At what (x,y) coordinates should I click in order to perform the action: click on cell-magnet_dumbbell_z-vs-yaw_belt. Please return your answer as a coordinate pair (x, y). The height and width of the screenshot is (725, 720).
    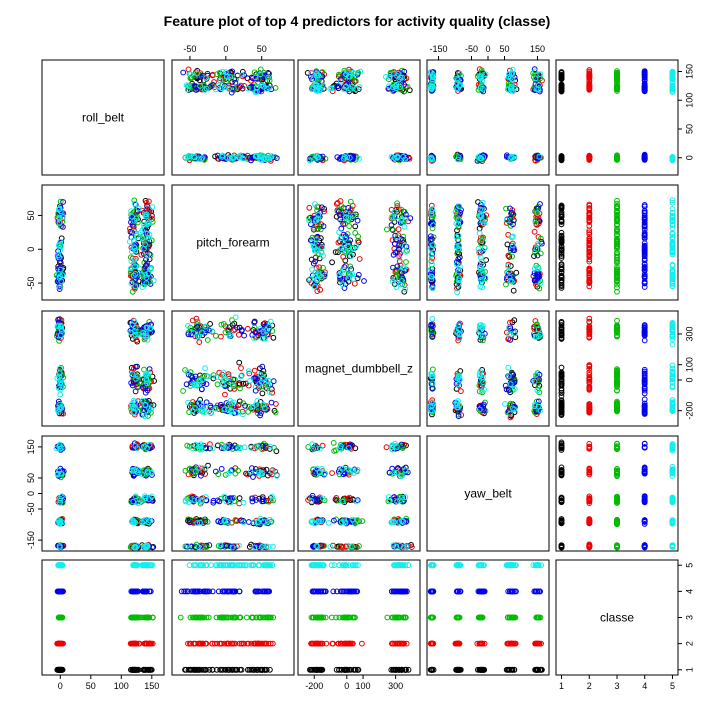
    Looking at the image, I should click on (488, 368).